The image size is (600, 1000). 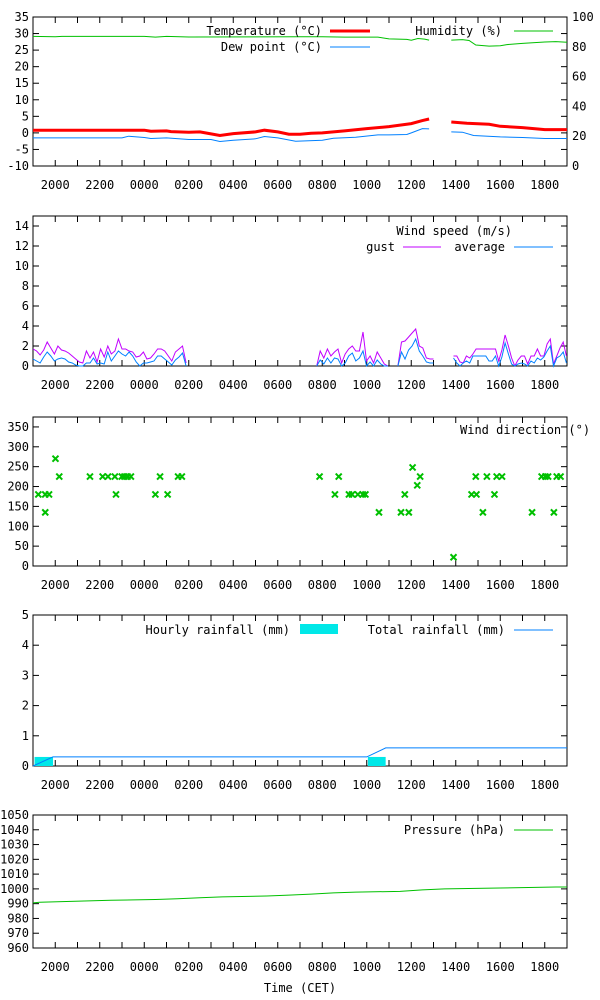 What do you see at coordinates (22, 17) in the screenshot?
I see `y-tick-label: 35` at bounding box center [22, 17].